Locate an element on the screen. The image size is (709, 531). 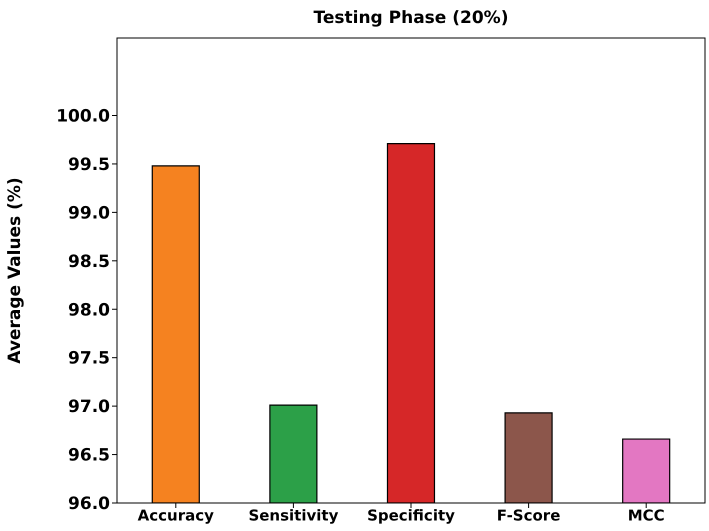
x-tick-label: Sensitivity is located at coordinates (293, 515).